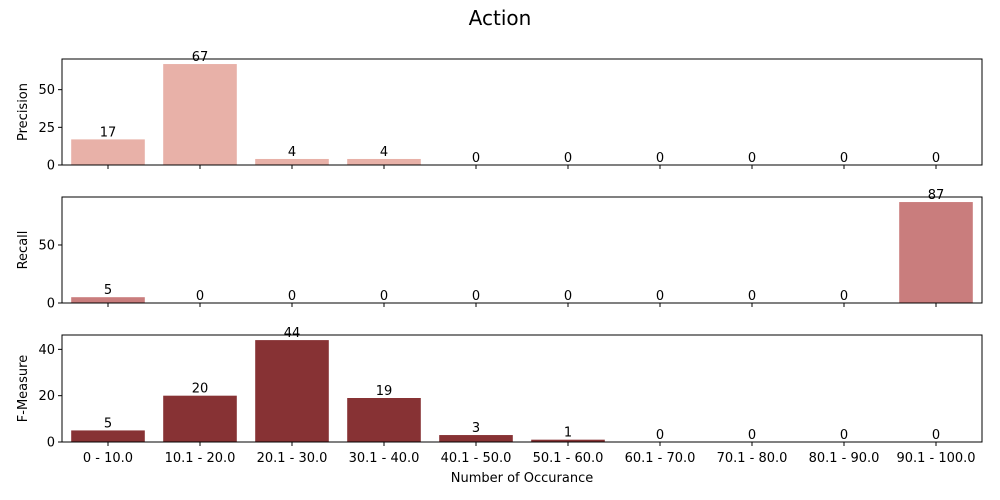 The width and height of the screenshot is (1000, 500). Describe the element at coordinates (23, 250) in the screenshot. I see `y-axis-label: Recall` at that location.